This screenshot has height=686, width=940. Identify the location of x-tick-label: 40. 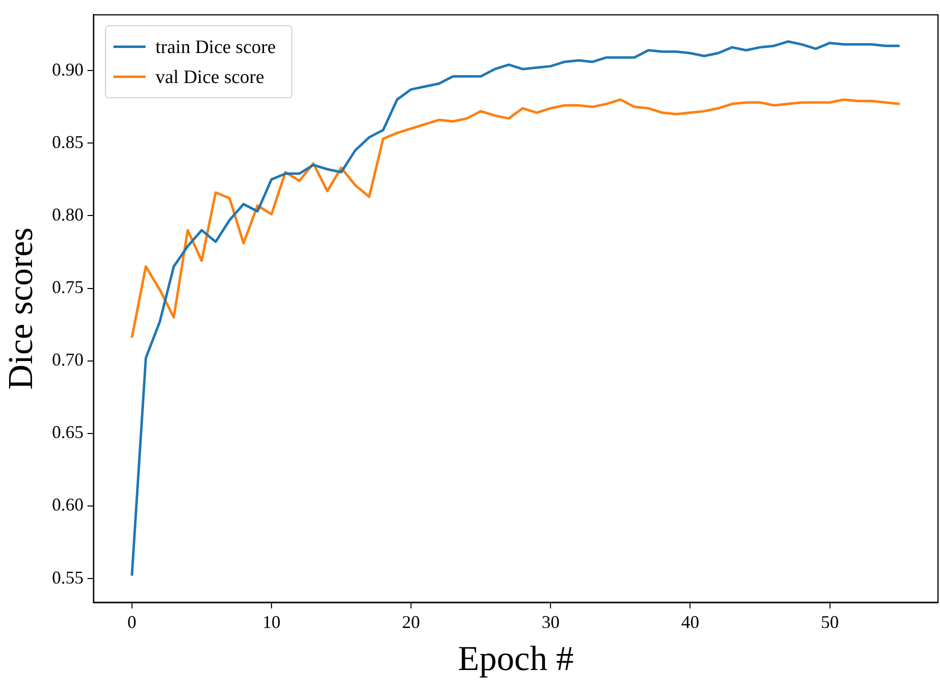
(690, 622).